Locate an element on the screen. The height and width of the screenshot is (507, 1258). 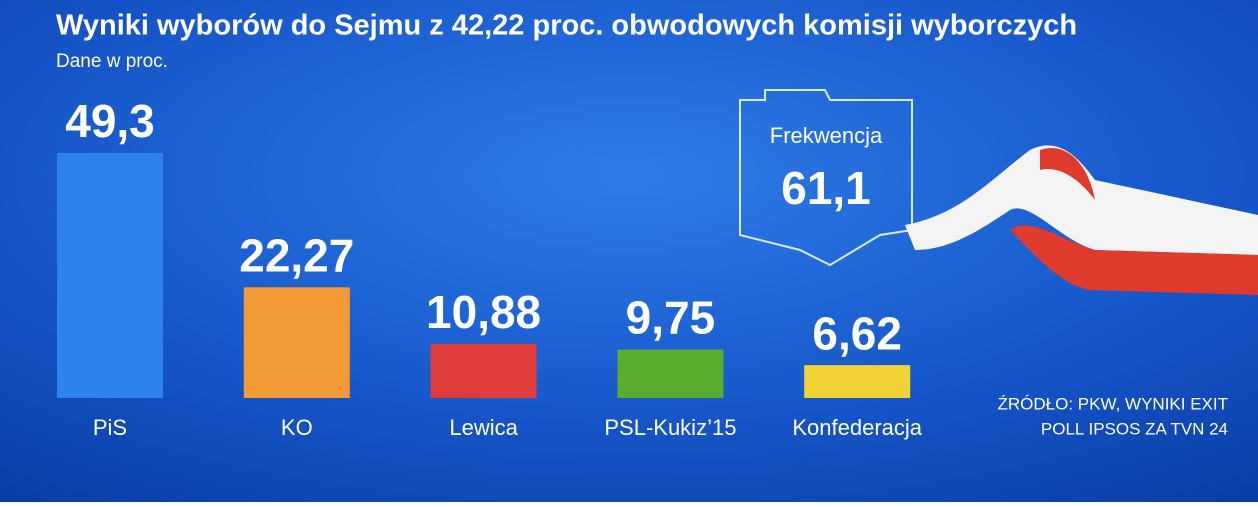
x-tick-label: PiS is located at coordinates (110, 427).